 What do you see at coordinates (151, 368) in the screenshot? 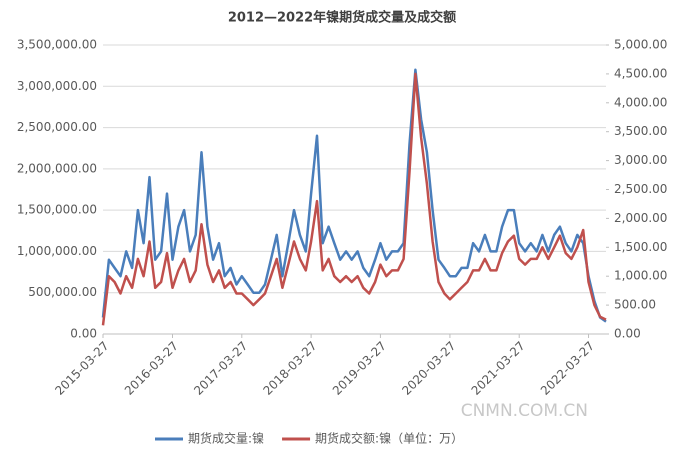
I see `x-tick-label: 2016-03-27` at bounding box center [151, 368].